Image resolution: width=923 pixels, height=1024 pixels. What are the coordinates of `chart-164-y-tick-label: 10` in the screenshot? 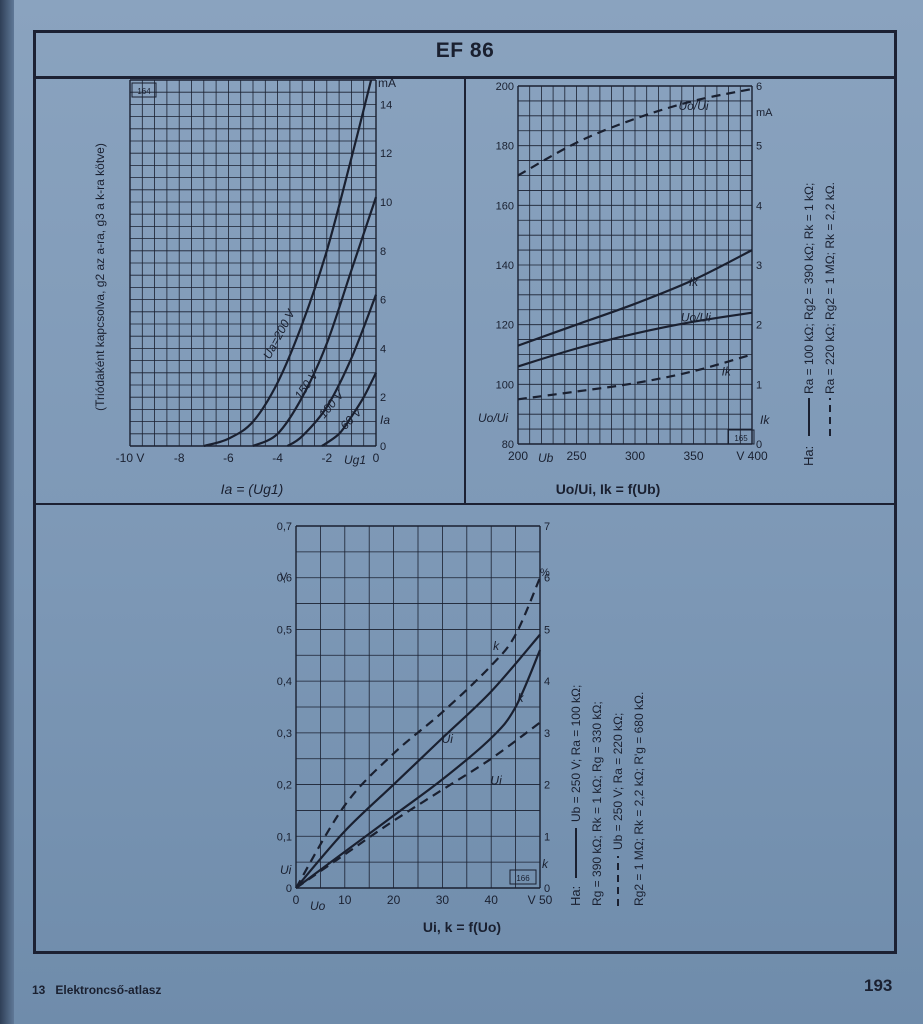 It's located at (386, 203).